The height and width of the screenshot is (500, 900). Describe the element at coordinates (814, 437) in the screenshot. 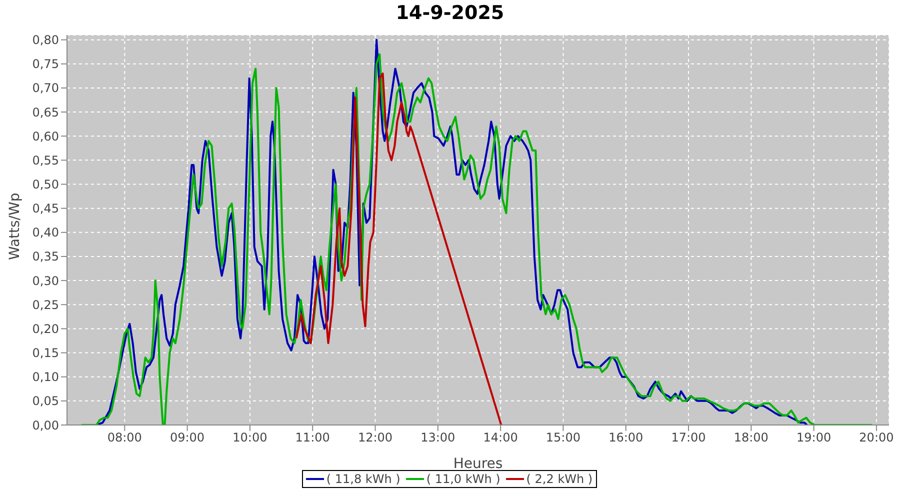

I see `x-tick-label: 19:00` at that location.